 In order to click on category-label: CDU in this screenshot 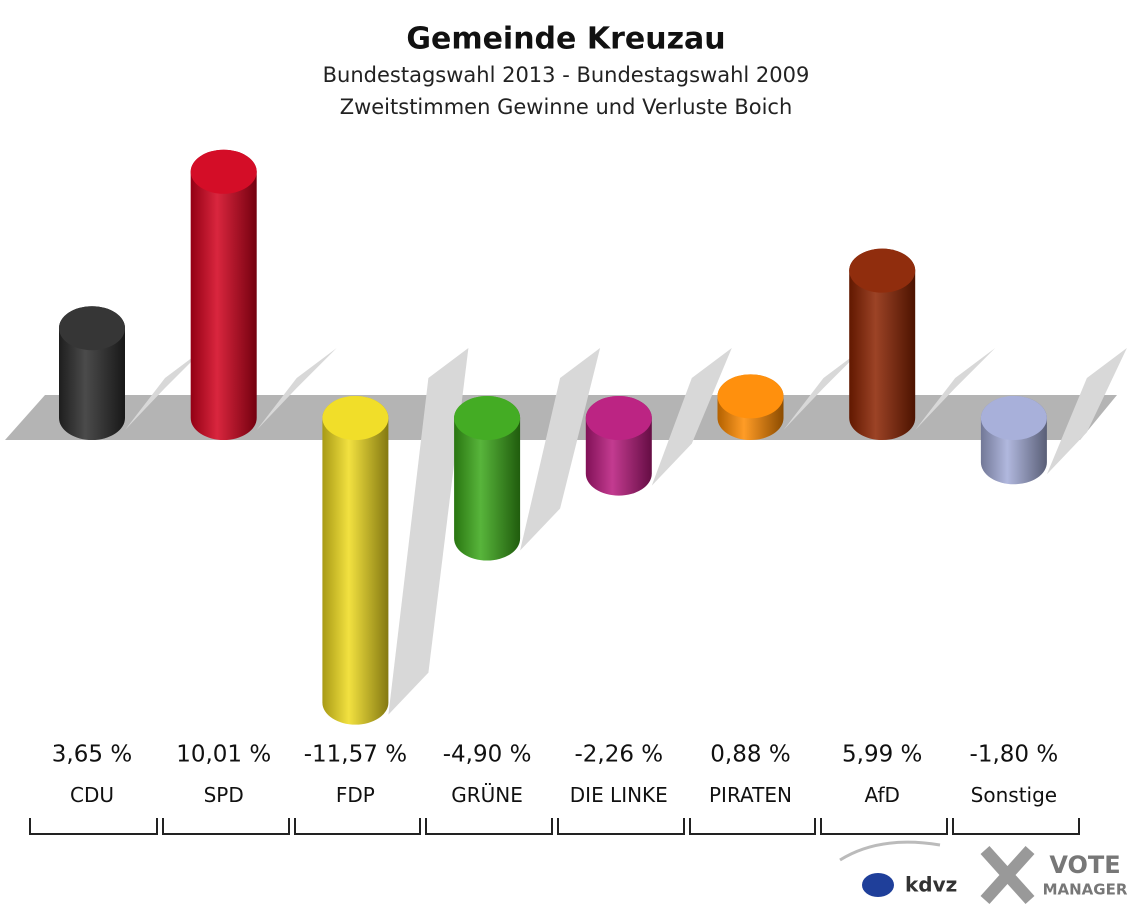, I will do `click(91, 795)`.